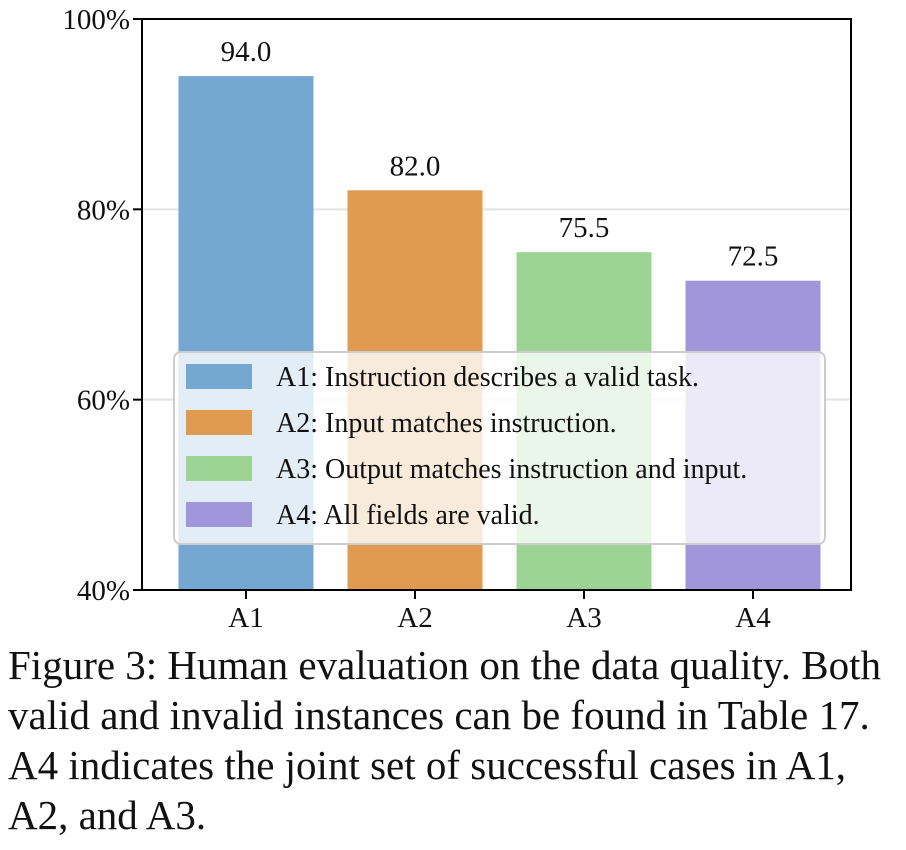 The image size is (906, 850). What do you see at coordinates (499, 610) in the screenshot?
I see `x-axis: A1 A2 A3 A4` at bounding box center [499, 610].